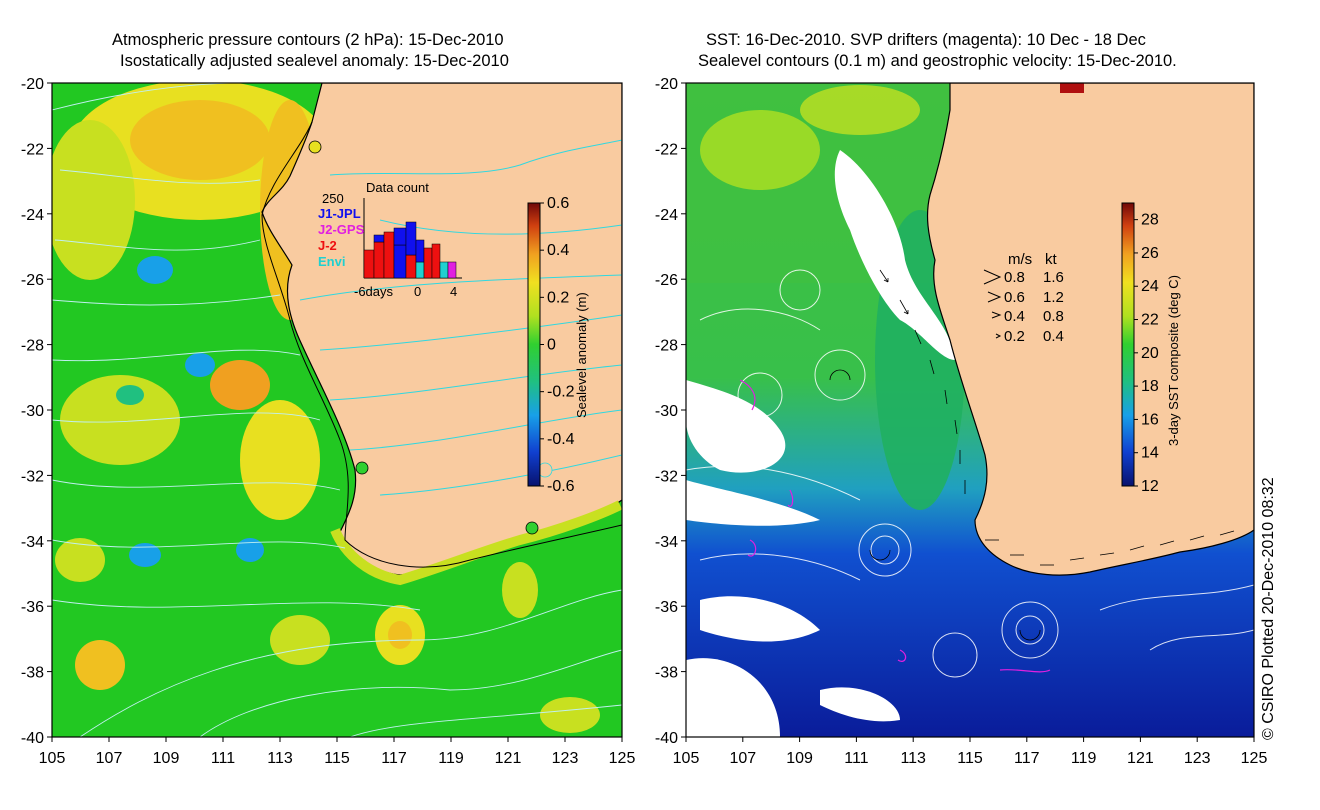 The height and width of the screenshot is (810, 1320). Describe the element at coordinates (558, 203) in the screenshot. I see `colorbar-tick-label: 0.6` at that location.